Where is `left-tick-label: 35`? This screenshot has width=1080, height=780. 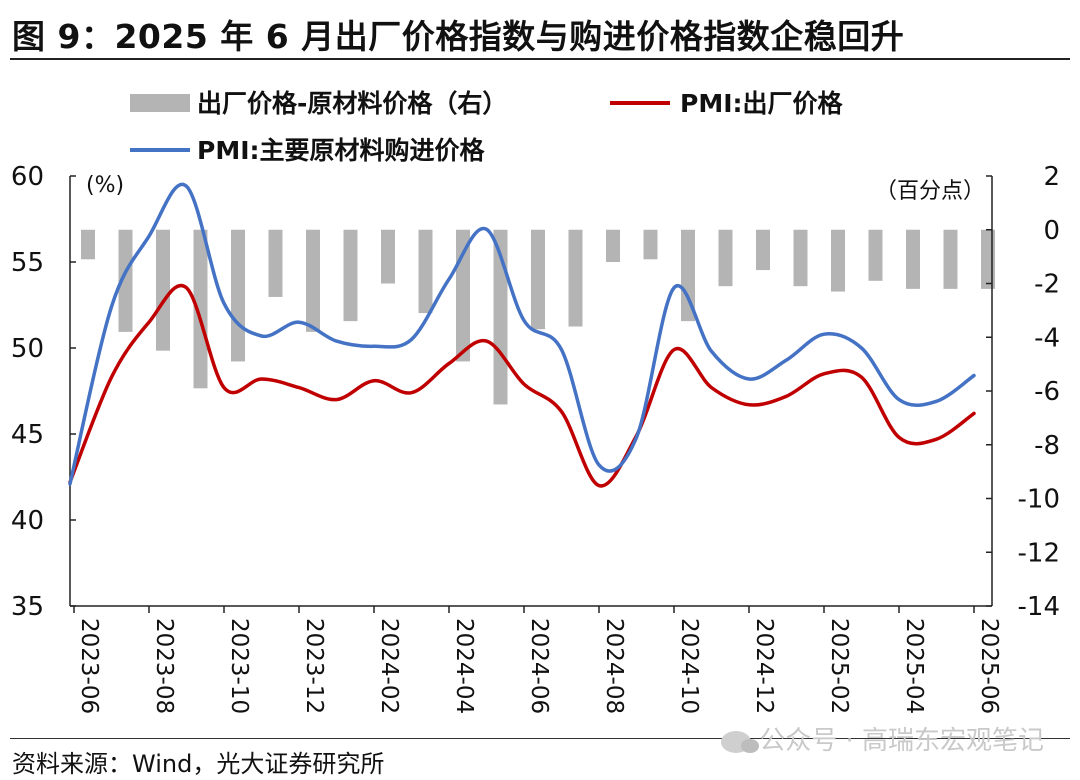 left-tick-label: 35 is located at coordinates (27, 607).